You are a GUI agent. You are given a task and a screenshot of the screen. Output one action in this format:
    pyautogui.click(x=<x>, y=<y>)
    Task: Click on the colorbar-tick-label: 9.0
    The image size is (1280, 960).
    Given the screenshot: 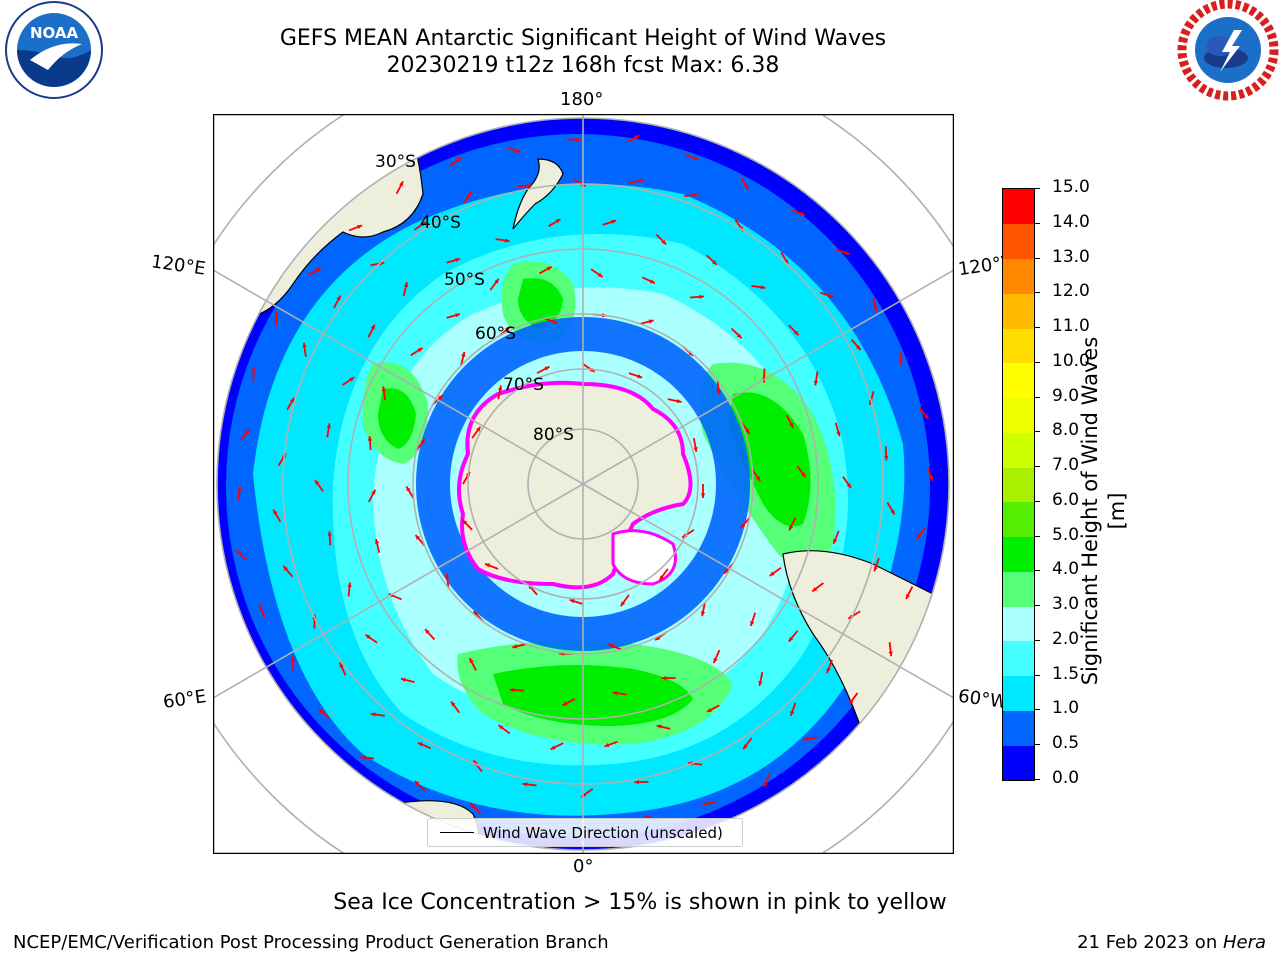 What is the action you would take?
    pyautogui.click(x=1066, y=395)
    